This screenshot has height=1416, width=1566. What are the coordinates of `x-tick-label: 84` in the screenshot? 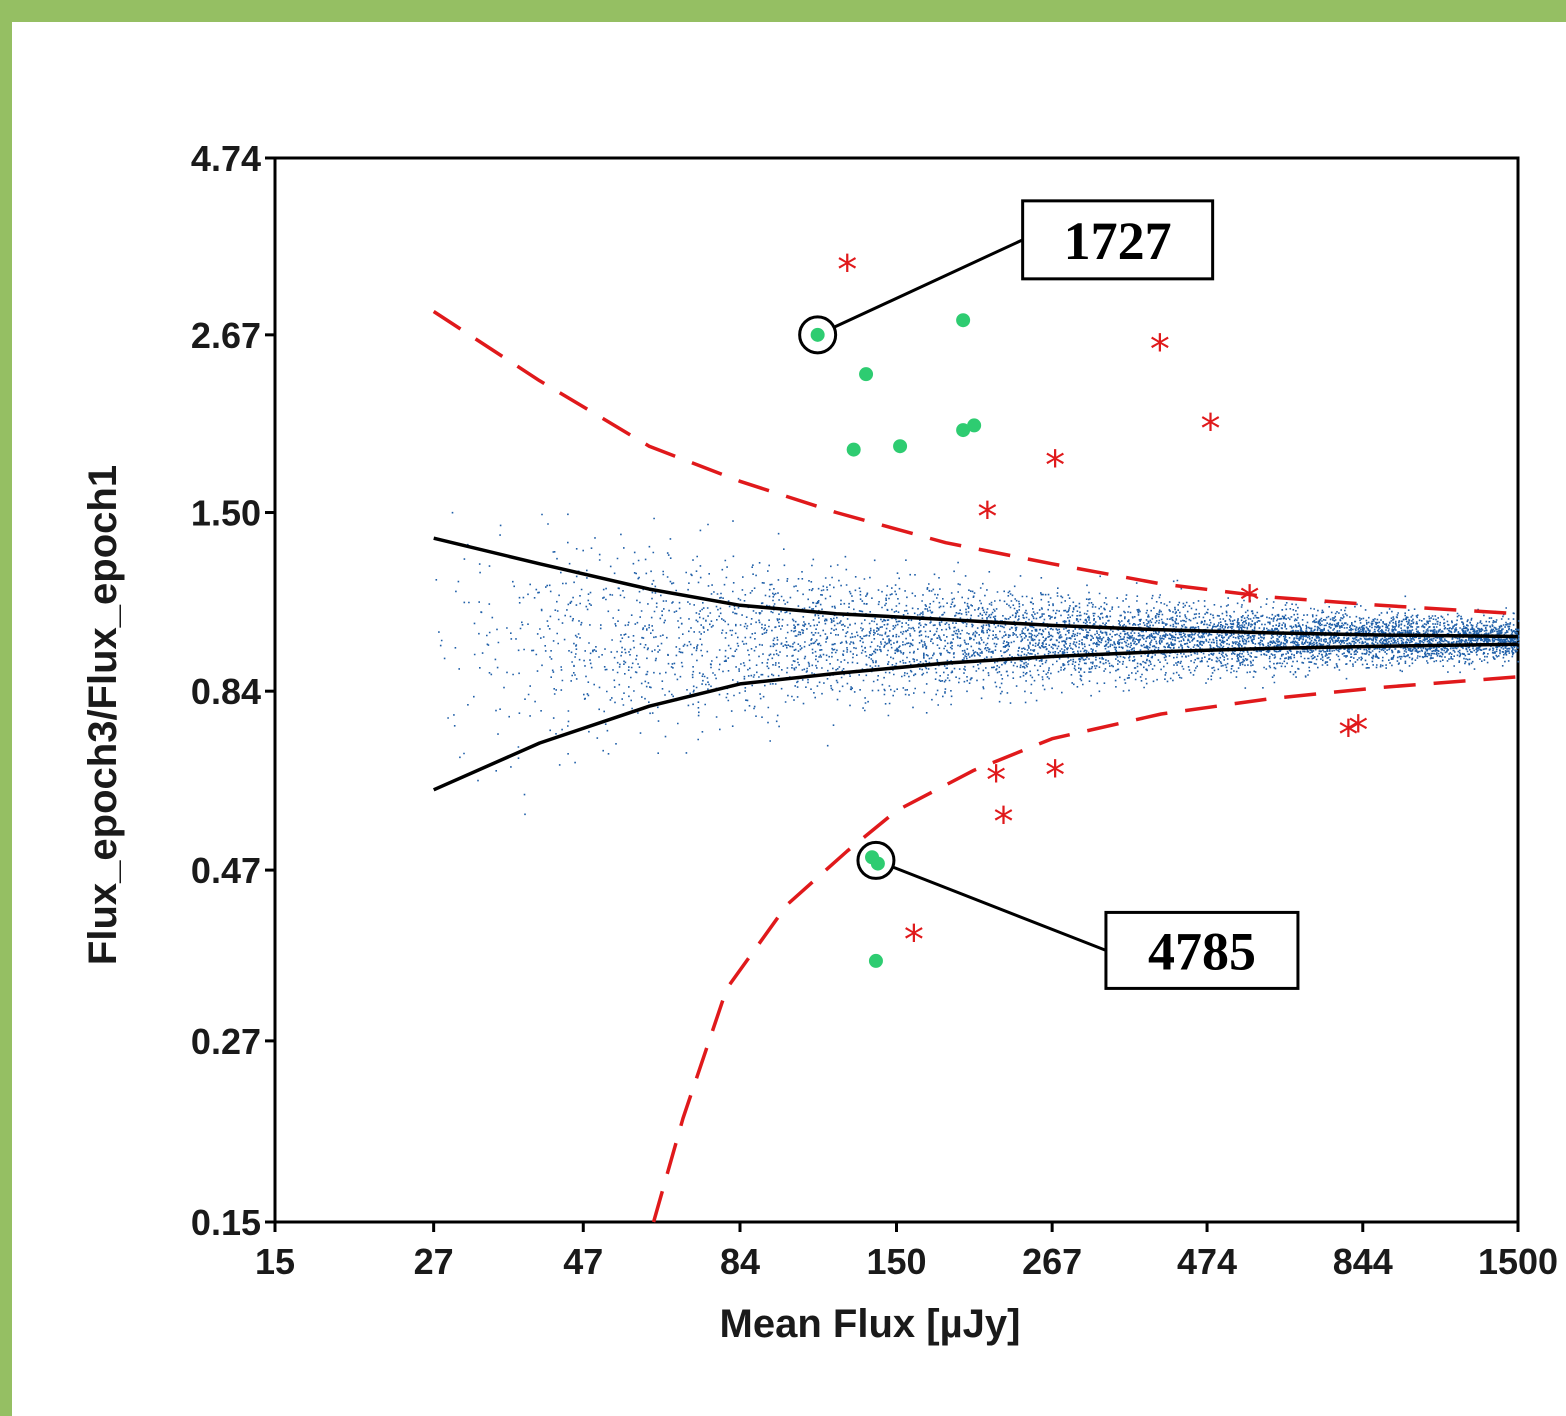 It's located at (740, 1261).